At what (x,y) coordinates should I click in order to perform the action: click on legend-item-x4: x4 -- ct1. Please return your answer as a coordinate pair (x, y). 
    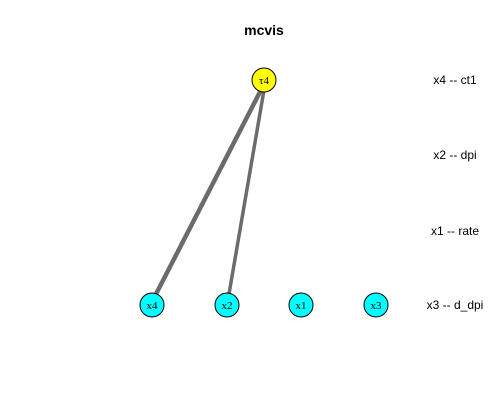
    Looking at the image, I should click on (455, 80).